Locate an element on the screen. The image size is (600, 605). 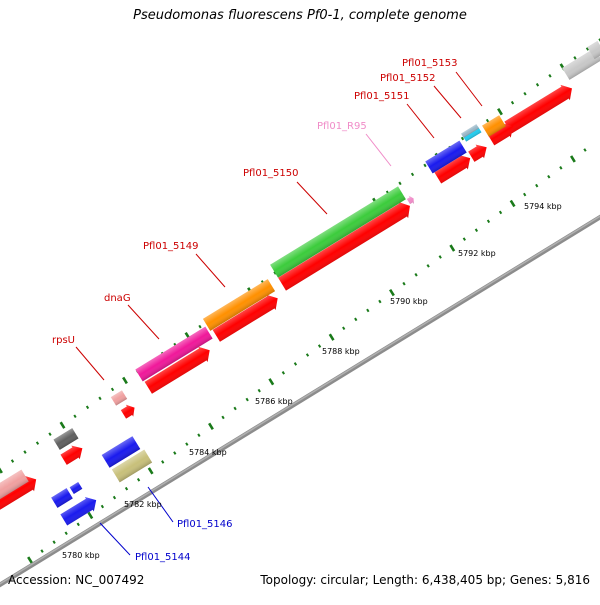
gene-label: dnaG is located at coordinates (117, 298).